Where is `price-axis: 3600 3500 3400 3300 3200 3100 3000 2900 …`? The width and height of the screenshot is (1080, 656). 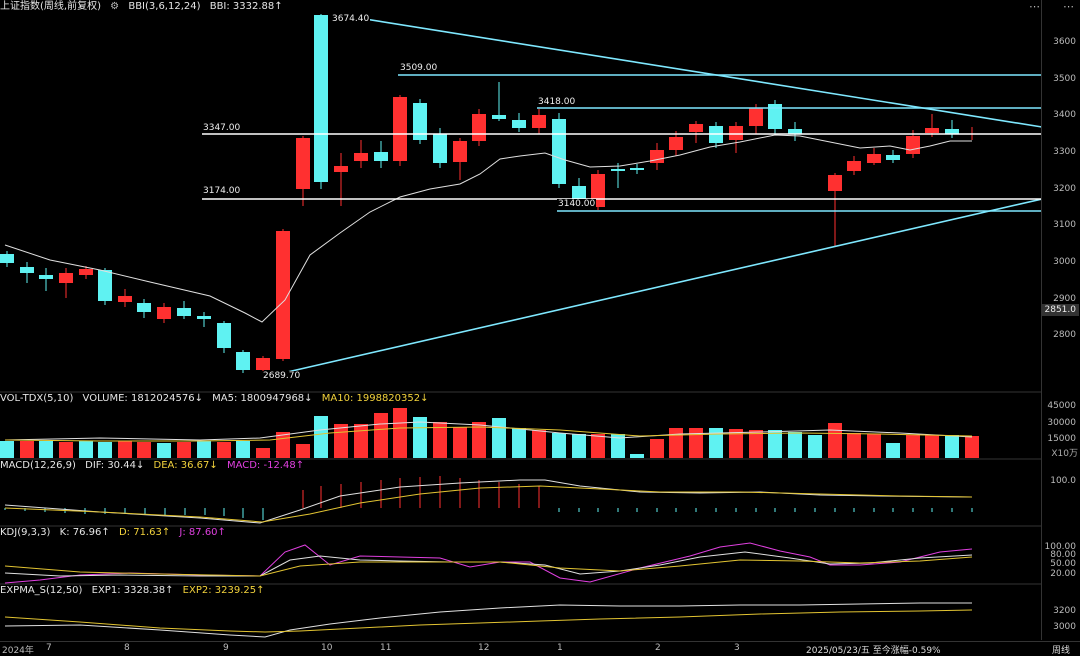 price-axis: 3600 3500 3400 3300 3200 3100 3000 2900 … is located at coordinates (1060, 320).